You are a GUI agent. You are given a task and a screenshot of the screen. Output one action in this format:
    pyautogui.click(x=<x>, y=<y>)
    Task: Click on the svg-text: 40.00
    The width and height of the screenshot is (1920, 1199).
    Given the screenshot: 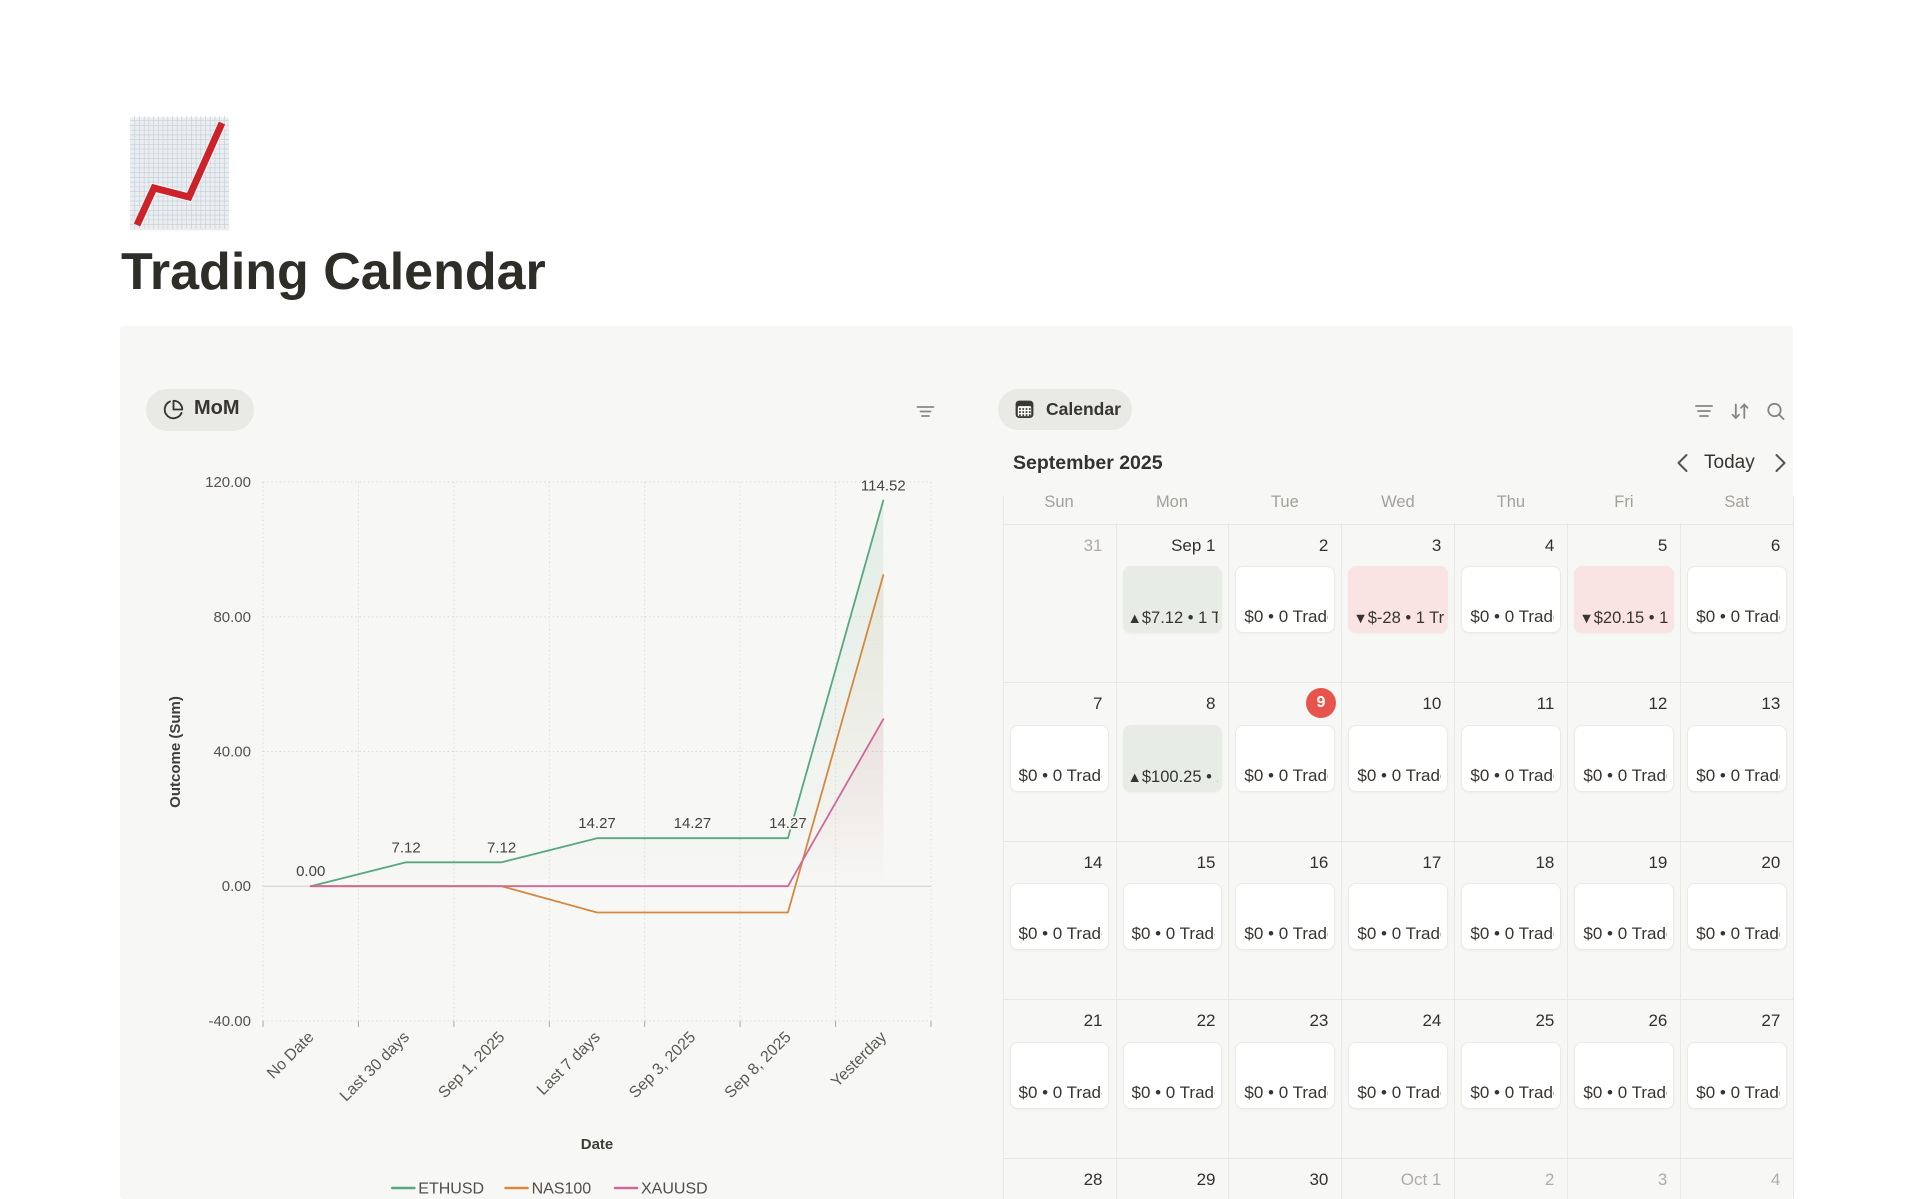 What is the action you would take?
    pyautogui.click(x=232, y=752)
    